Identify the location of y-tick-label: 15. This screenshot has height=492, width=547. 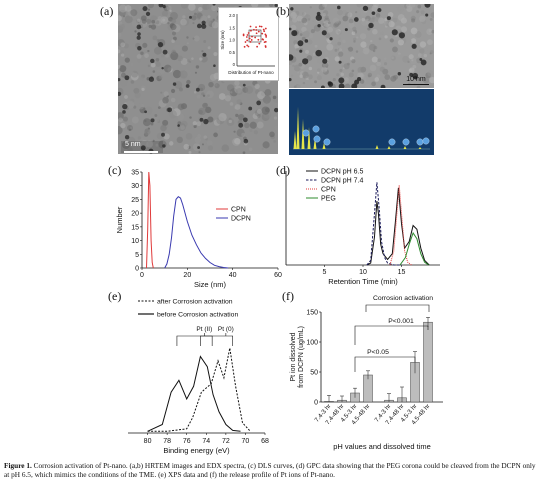
(135, 227).